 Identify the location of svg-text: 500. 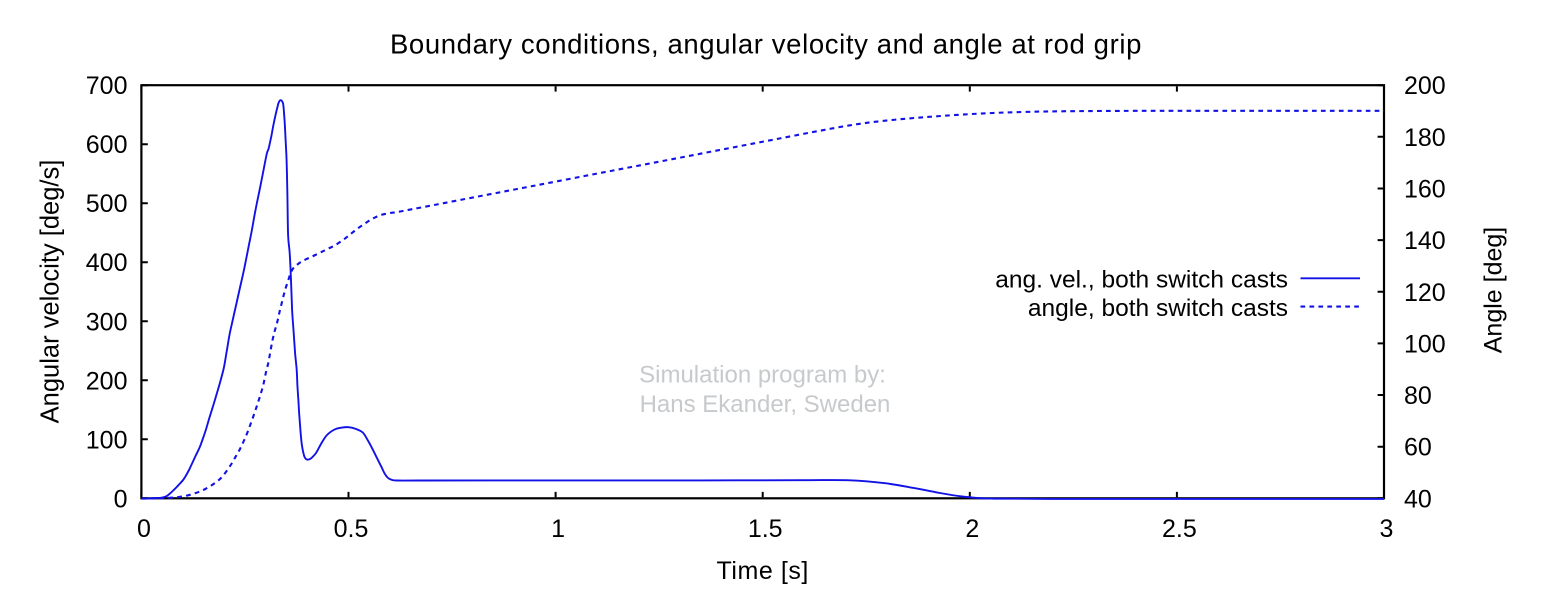
(107, 204).